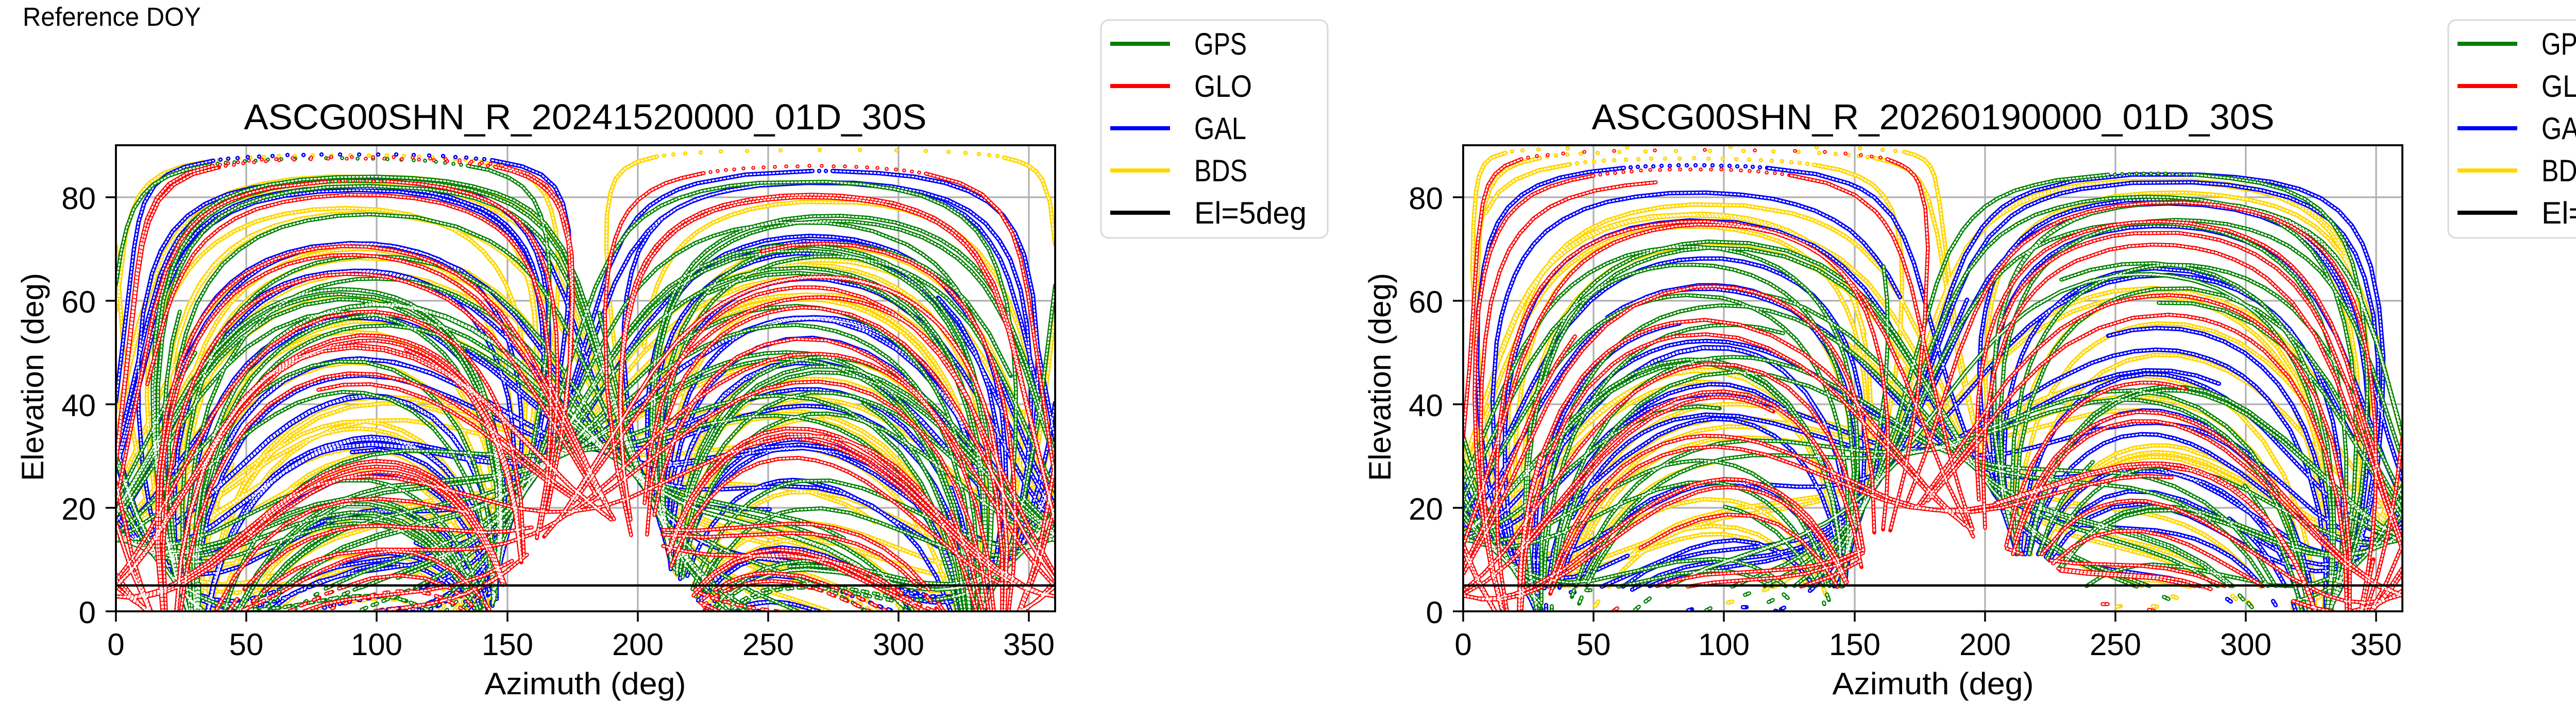 The width and height of the screenshot is (2576, 720). I want to click on svg-text:ASCG00SHN_R_20241520000_01D_30: ASCG00SHN_R_20241520000_01D_30S, so click(585, 117).